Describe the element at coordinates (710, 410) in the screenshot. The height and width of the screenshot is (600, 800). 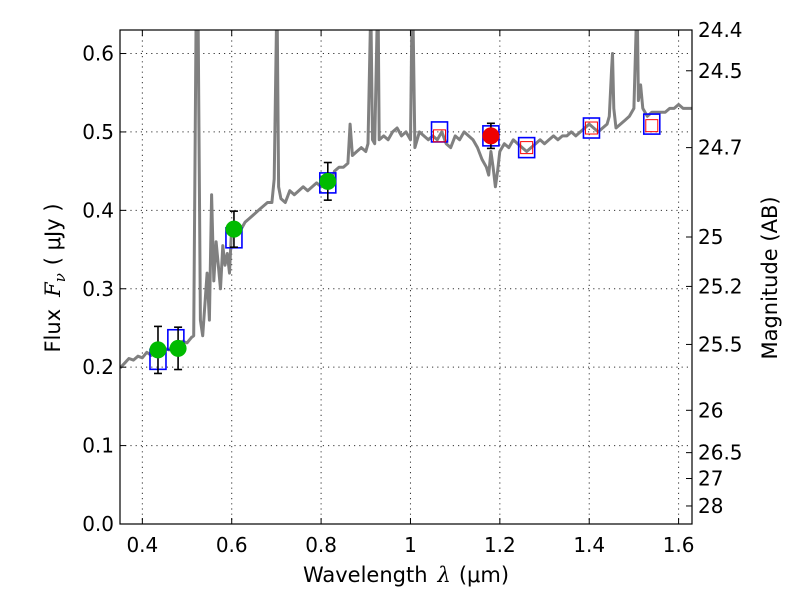
I see `right-tick-label: 26` at that location.